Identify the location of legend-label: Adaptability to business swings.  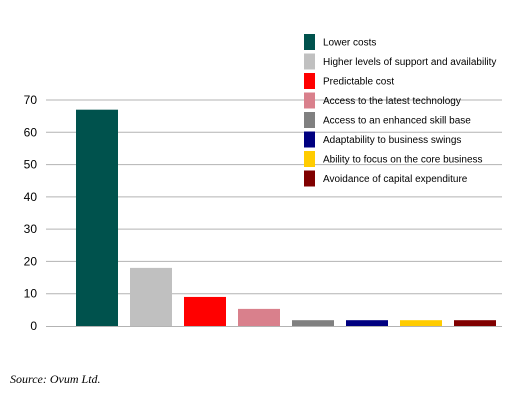
(392, 140).